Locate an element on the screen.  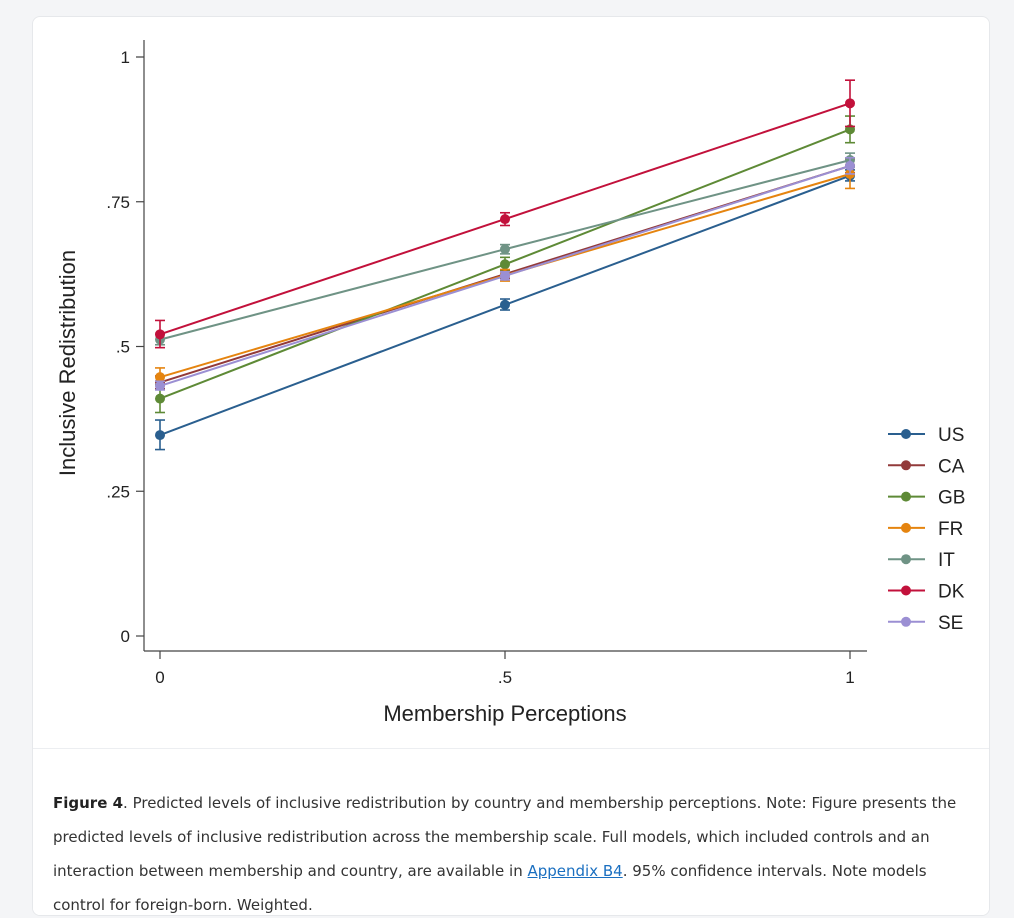
y-tick-label: .25 is located at coordinates (118, 491).